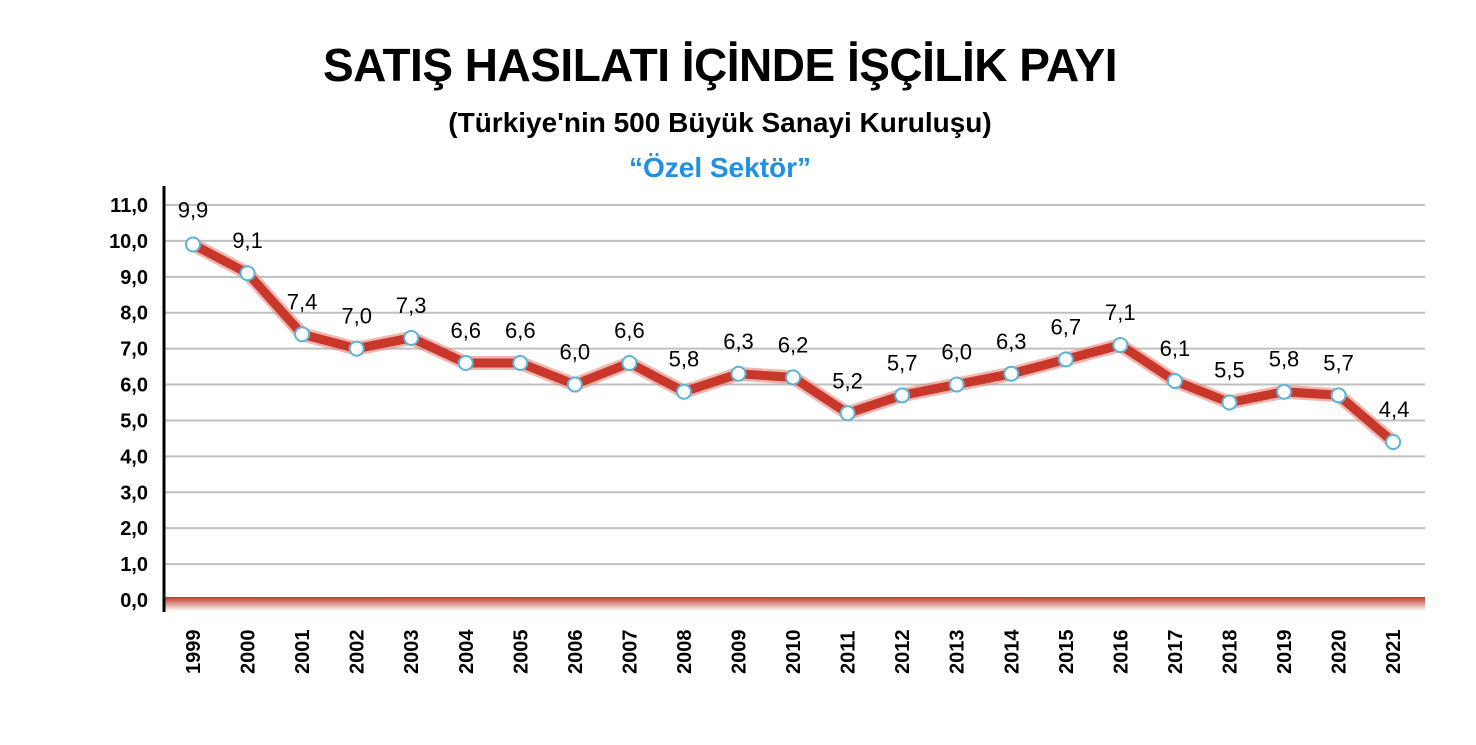 This screenshot has width=1476, height=745. What do you see at coordinates (129, 206) in the screenshot?
I see `y-tick-label: 11,0` at bounding box center [129, 206].